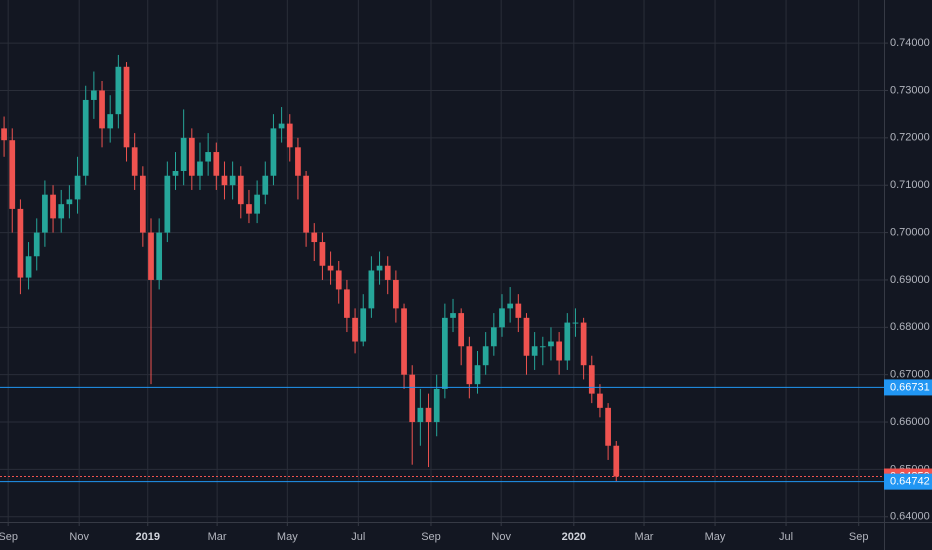 This screenshot has width=932, height=550. I want to click on y-tick-label: 0.73000, so click(910, 90).